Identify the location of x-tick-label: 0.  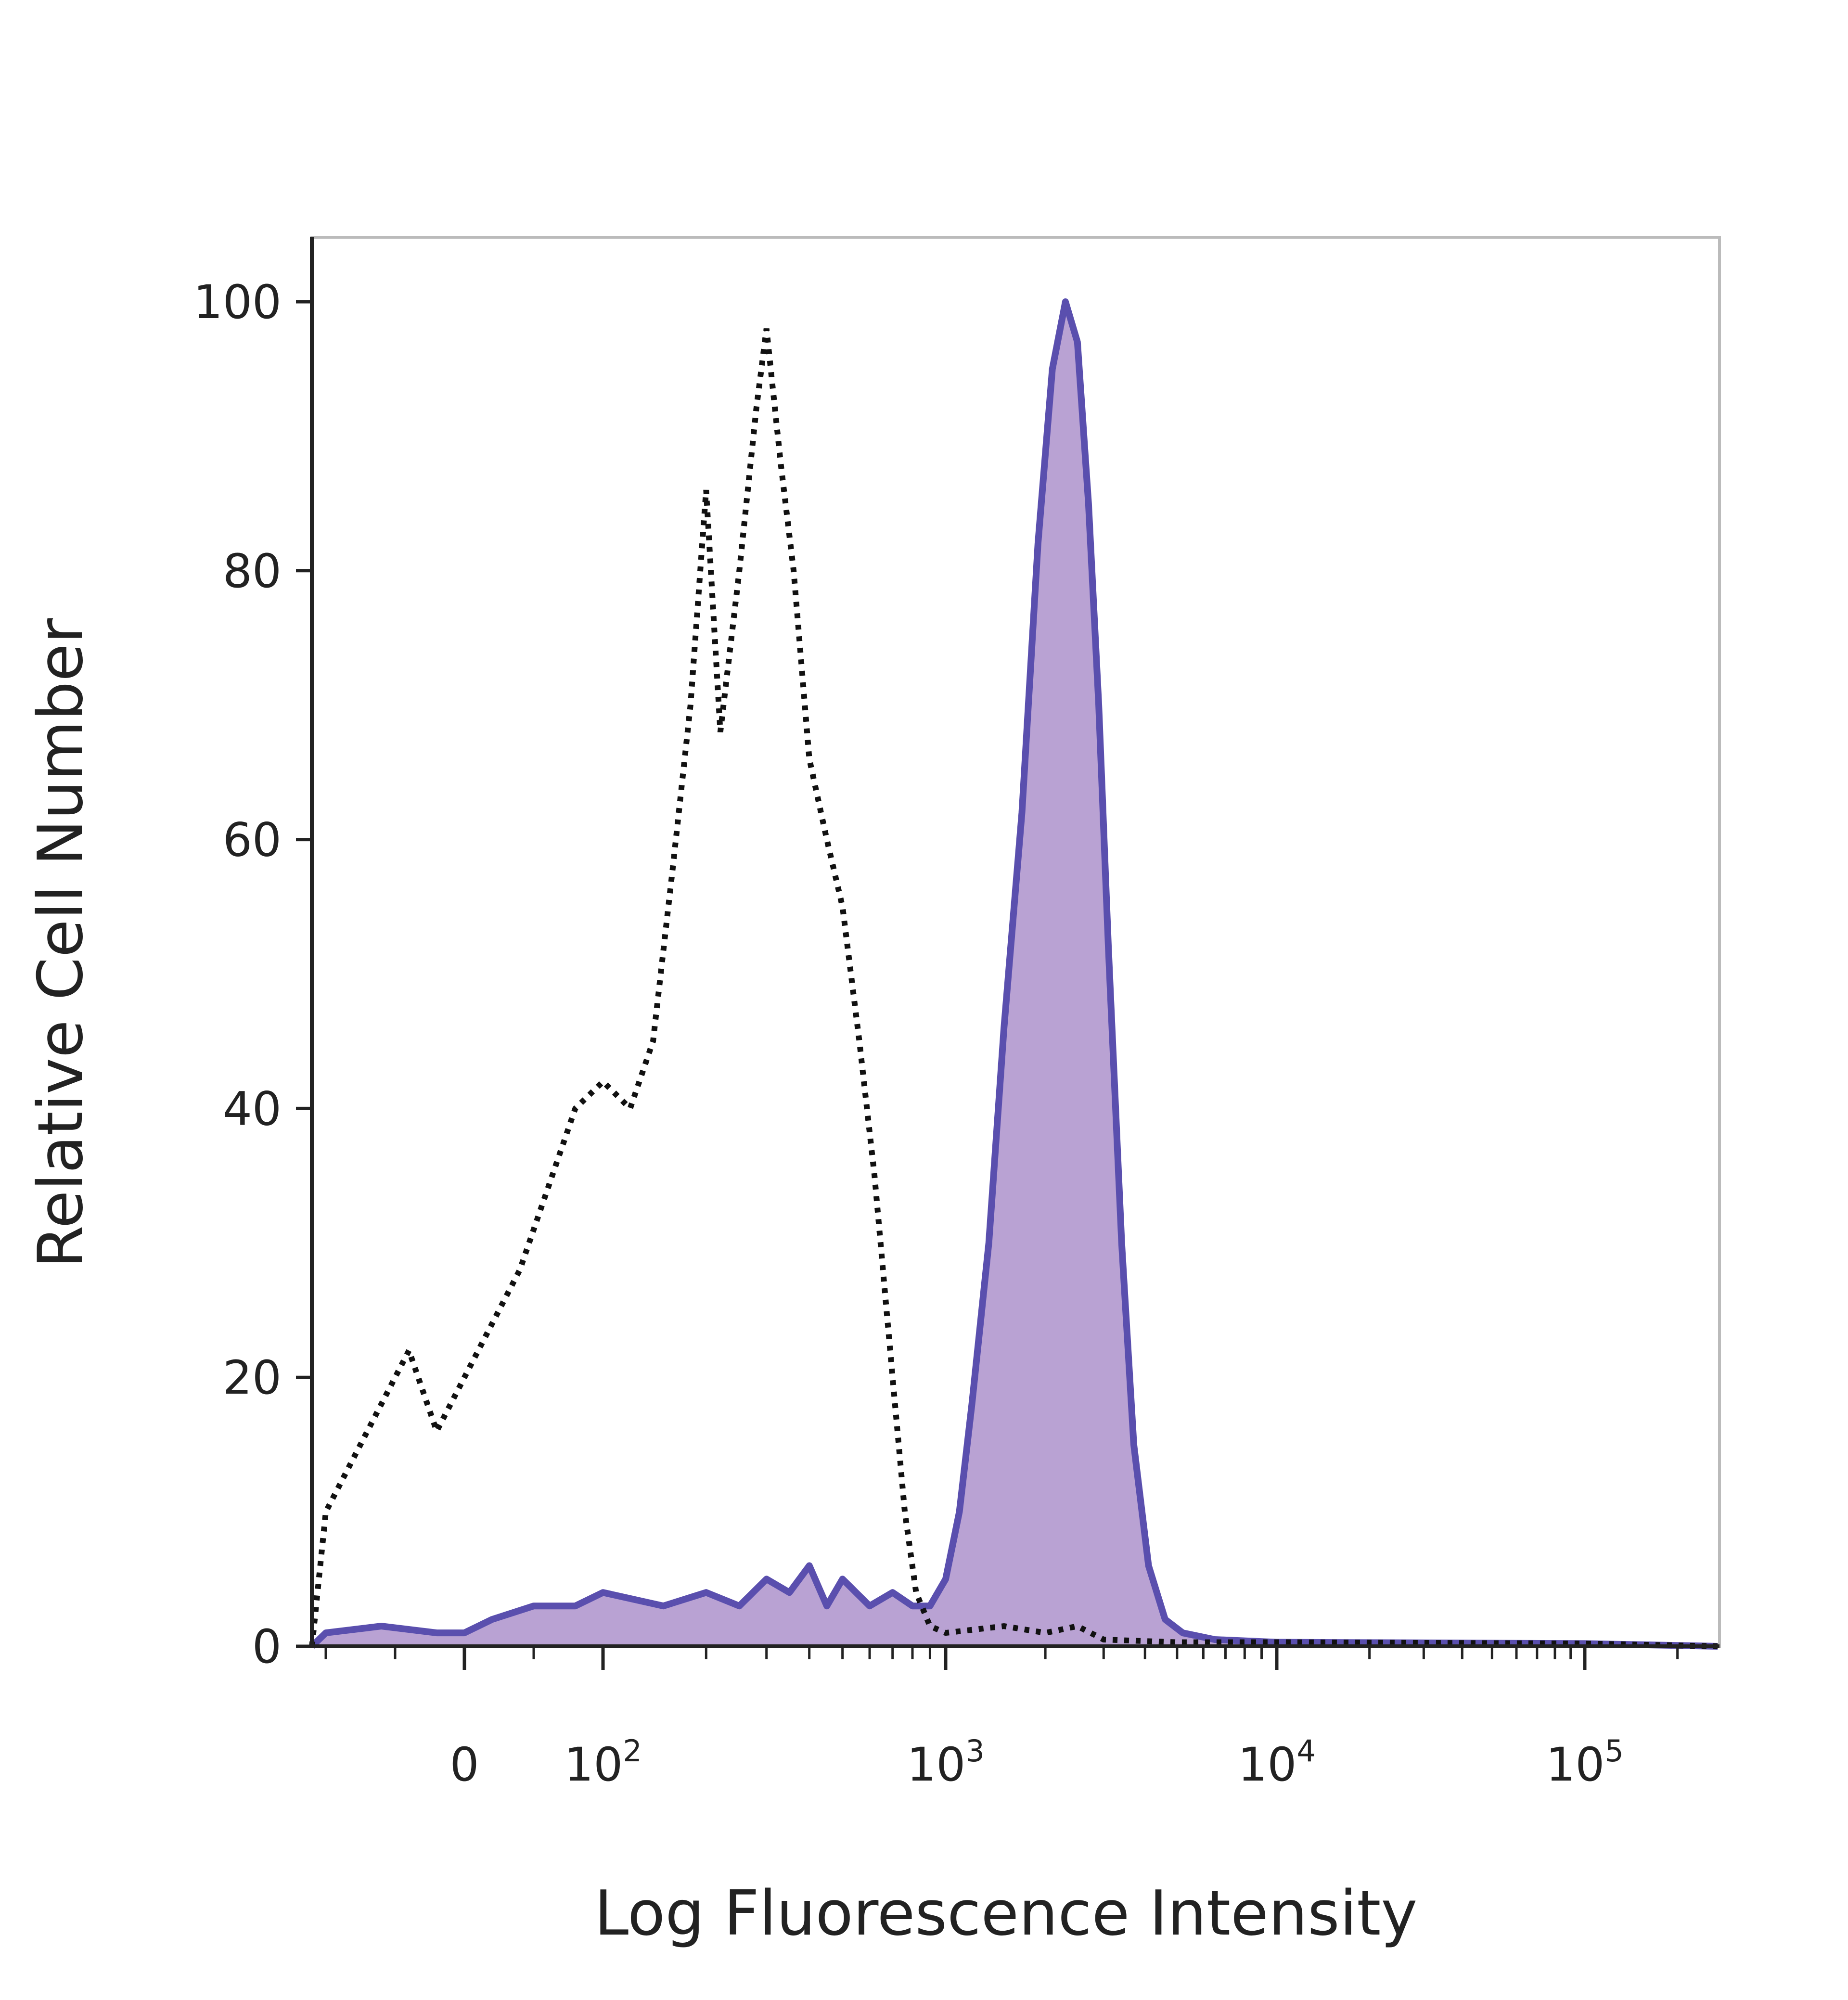
(464, 1765).